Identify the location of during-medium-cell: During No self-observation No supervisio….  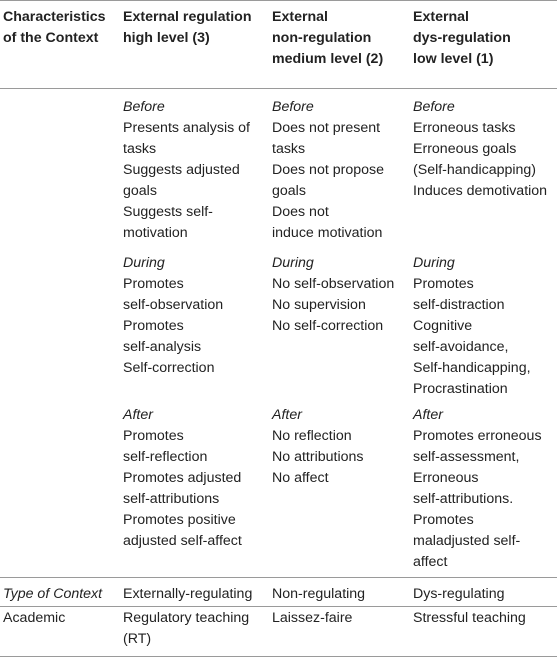
(333, 294).